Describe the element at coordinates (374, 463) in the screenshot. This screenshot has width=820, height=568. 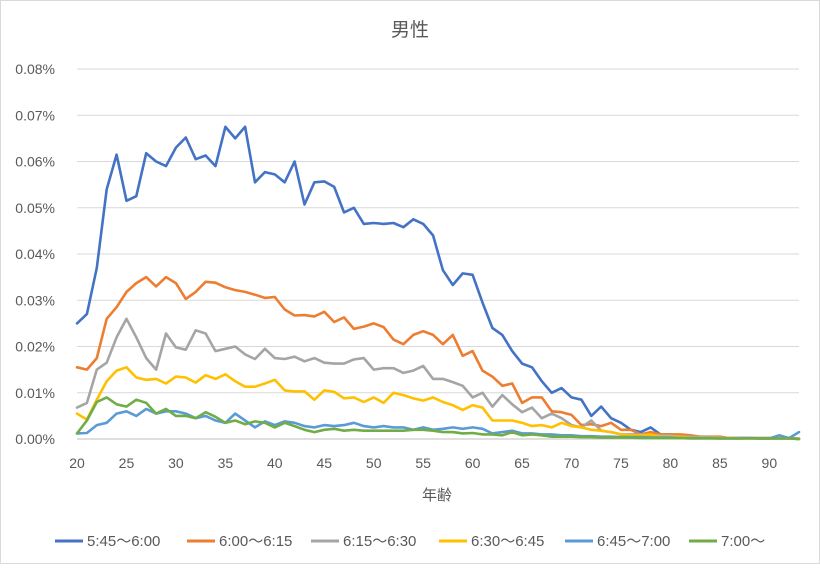
I see `x-tick-label: 50` at that location.